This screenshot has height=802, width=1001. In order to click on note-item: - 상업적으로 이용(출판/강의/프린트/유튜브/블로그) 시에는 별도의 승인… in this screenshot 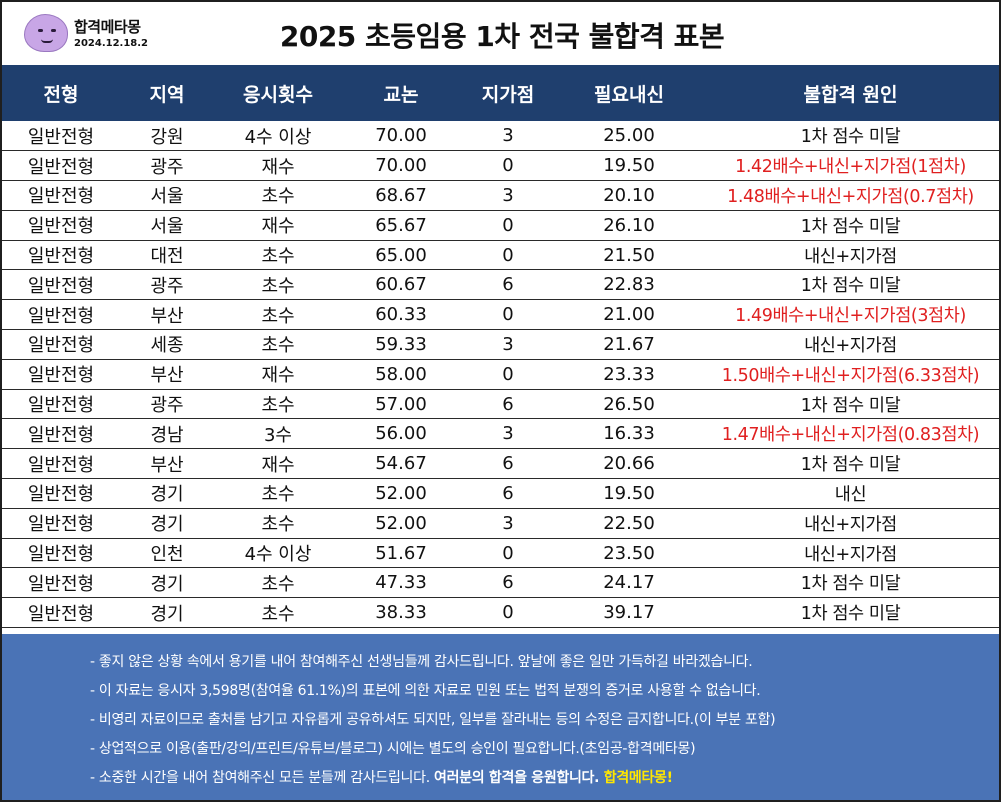, I will do `click(393, 749)`.